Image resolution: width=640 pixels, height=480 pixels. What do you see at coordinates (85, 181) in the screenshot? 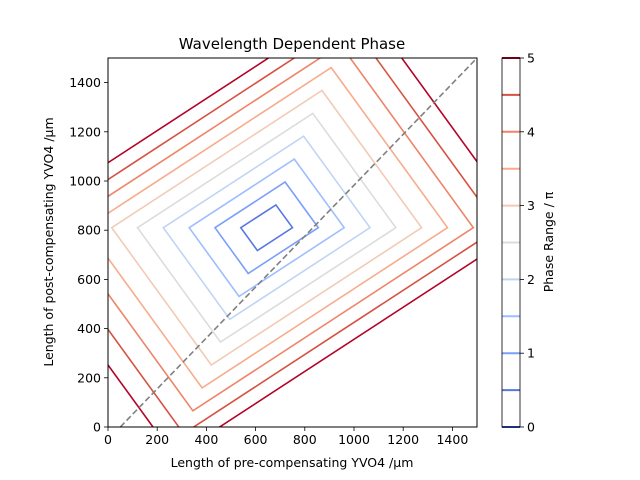
I see `y-tick-label: 1000` at bounding box center [85, 181].